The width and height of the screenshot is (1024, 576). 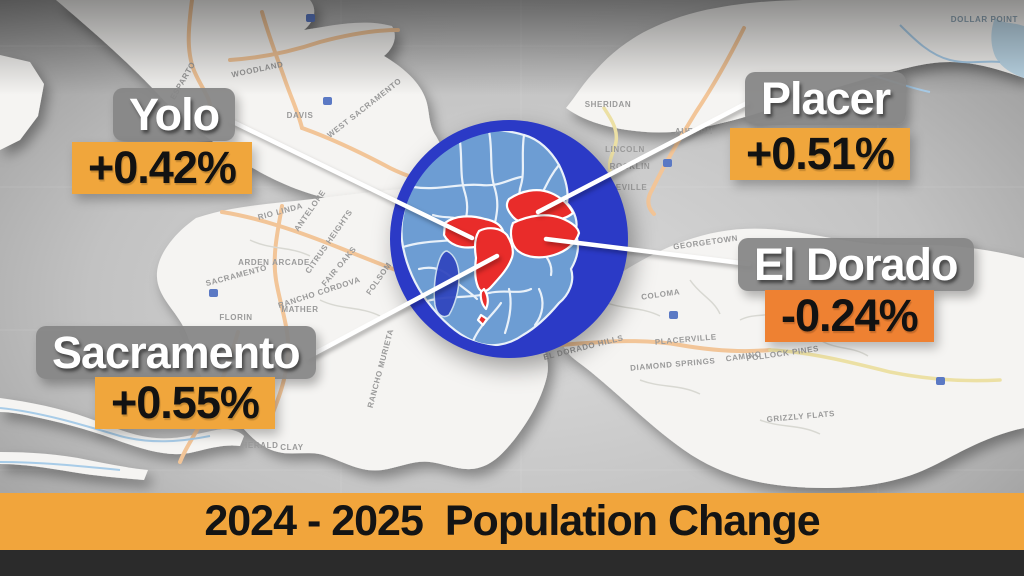 I want to click on title-banner: 2024 - 2025 Population Change, so click(x=512, y=521).